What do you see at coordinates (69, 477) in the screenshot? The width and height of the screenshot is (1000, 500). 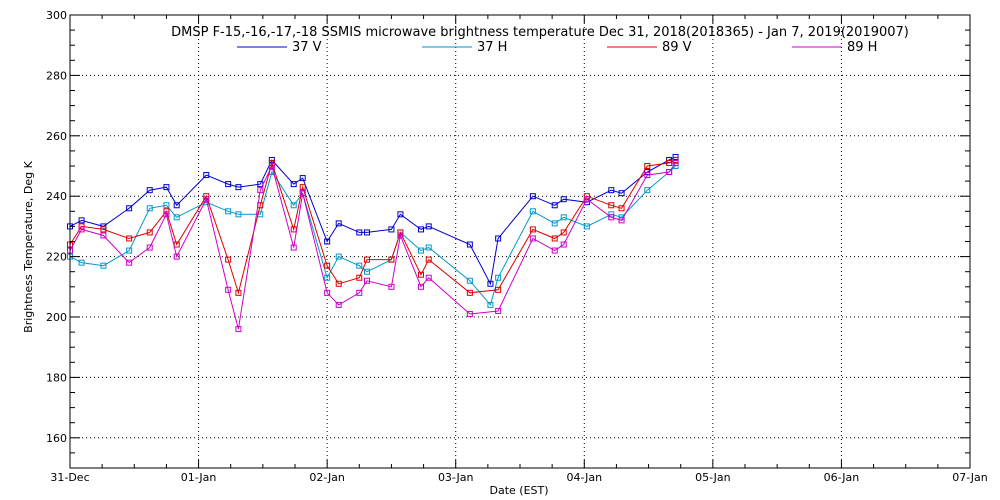 I see `x-tick-label: 31-Dec` at bounding box center [69, 477].